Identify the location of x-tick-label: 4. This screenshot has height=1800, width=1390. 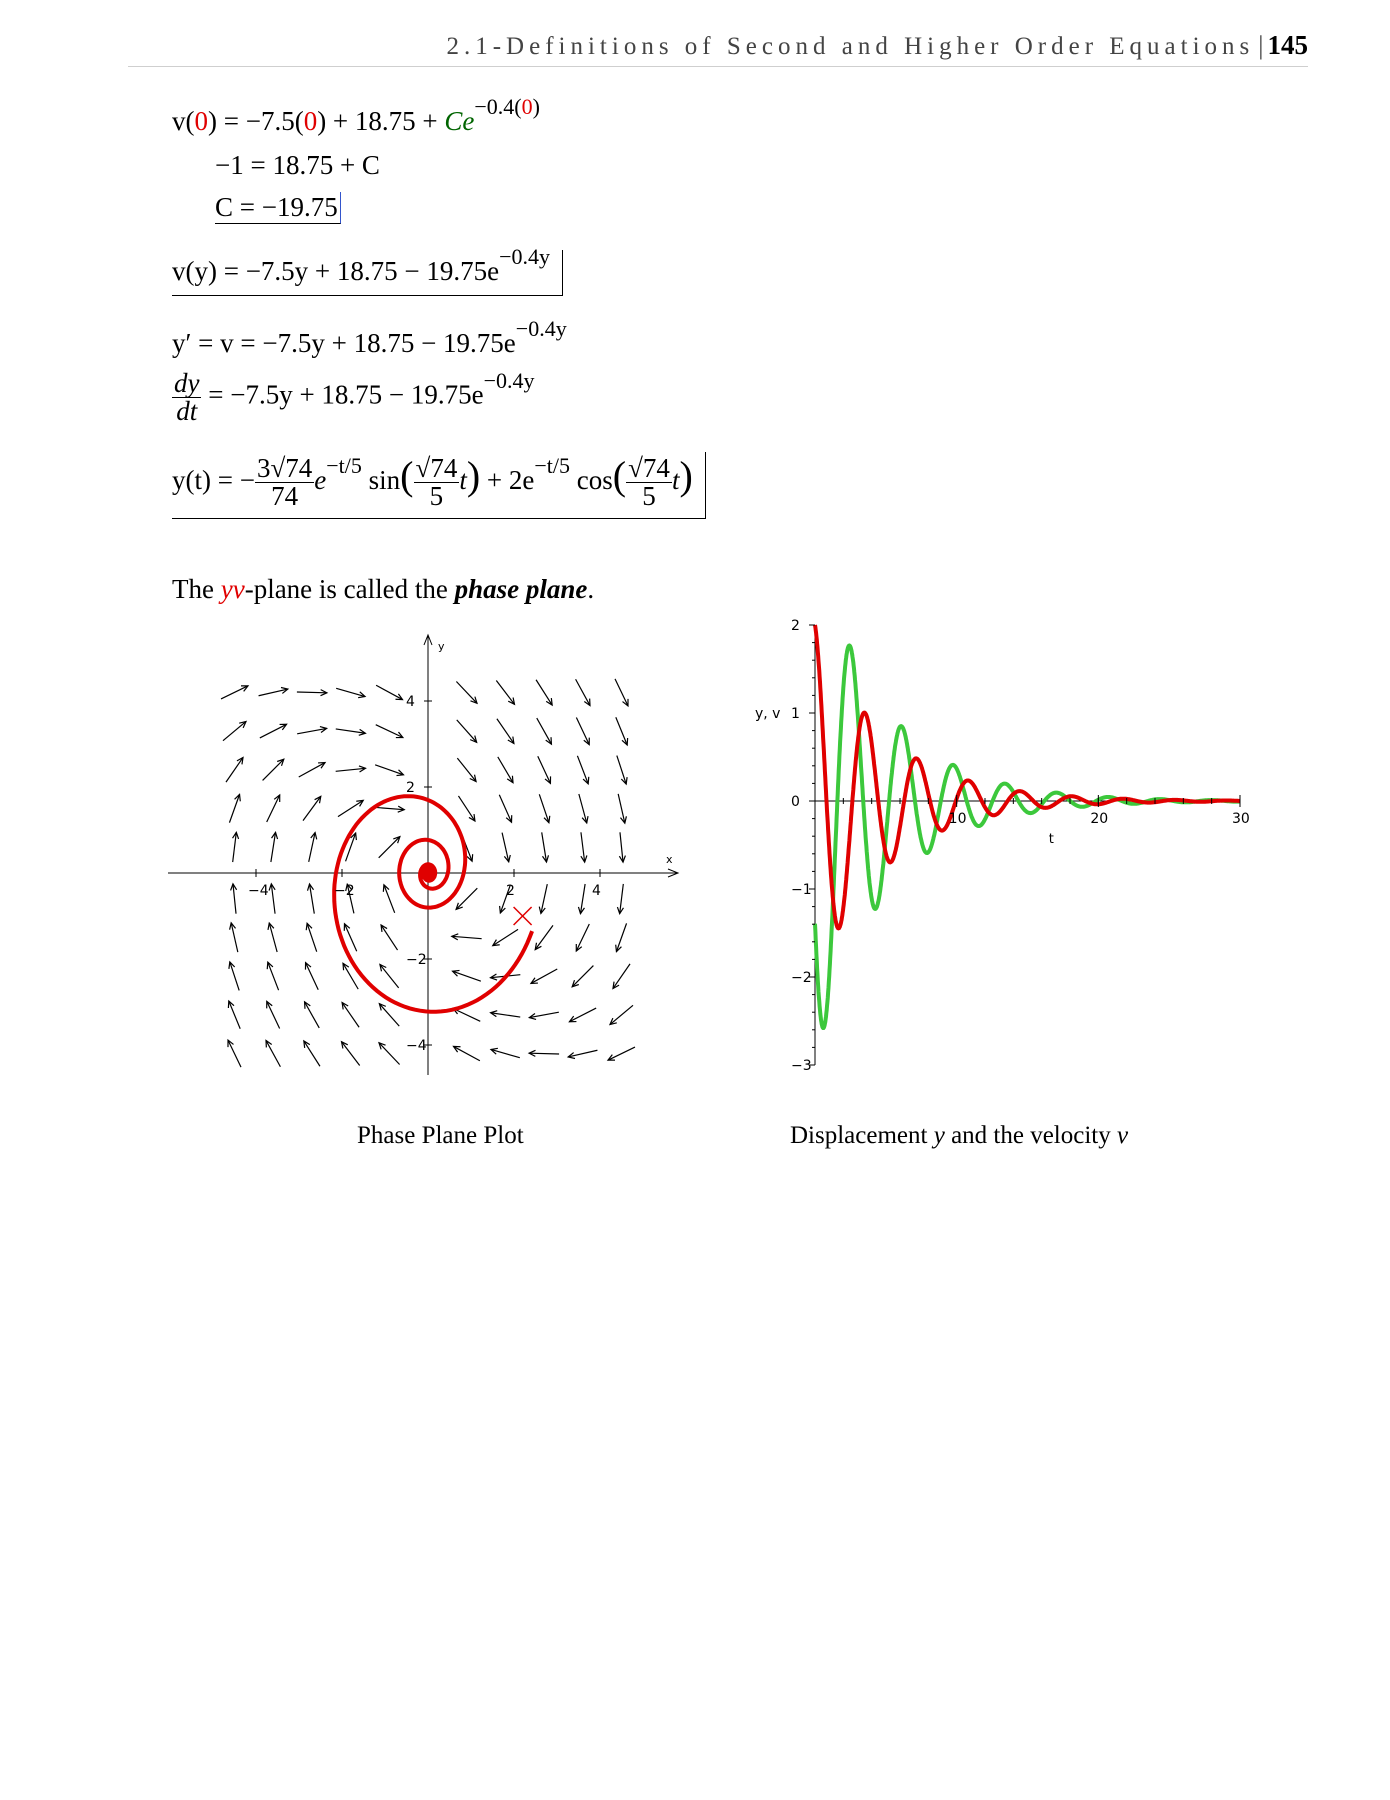
(596, 891).